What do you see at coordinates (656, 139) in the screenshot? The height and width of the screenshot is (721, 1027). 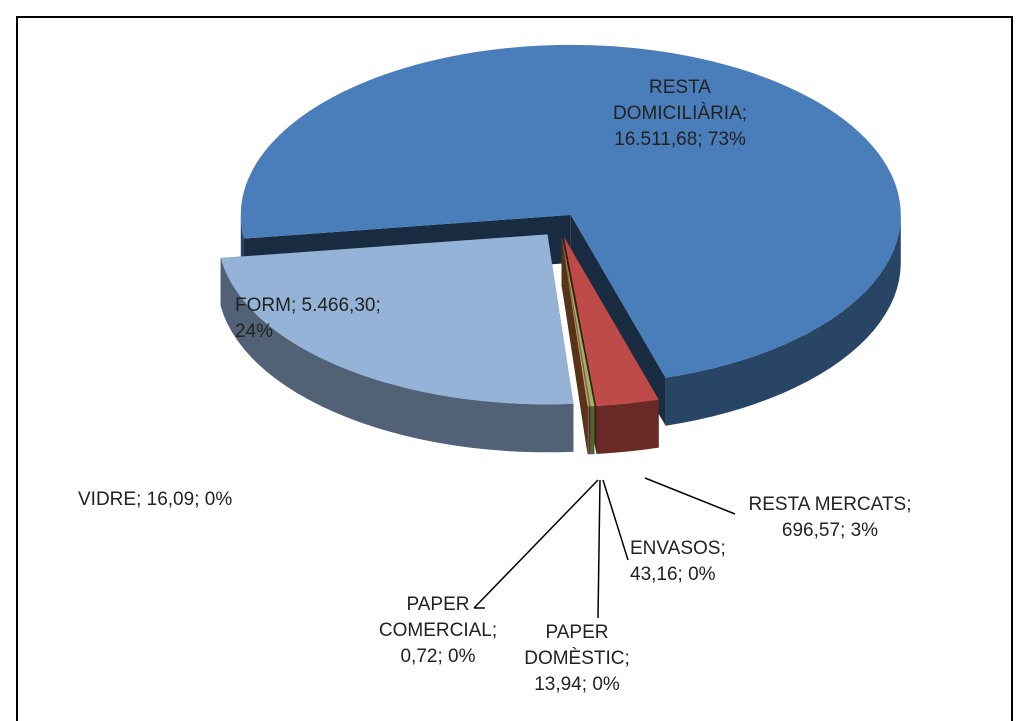 I see `label-part: 16.511,68` at bounding box center [656, 139].